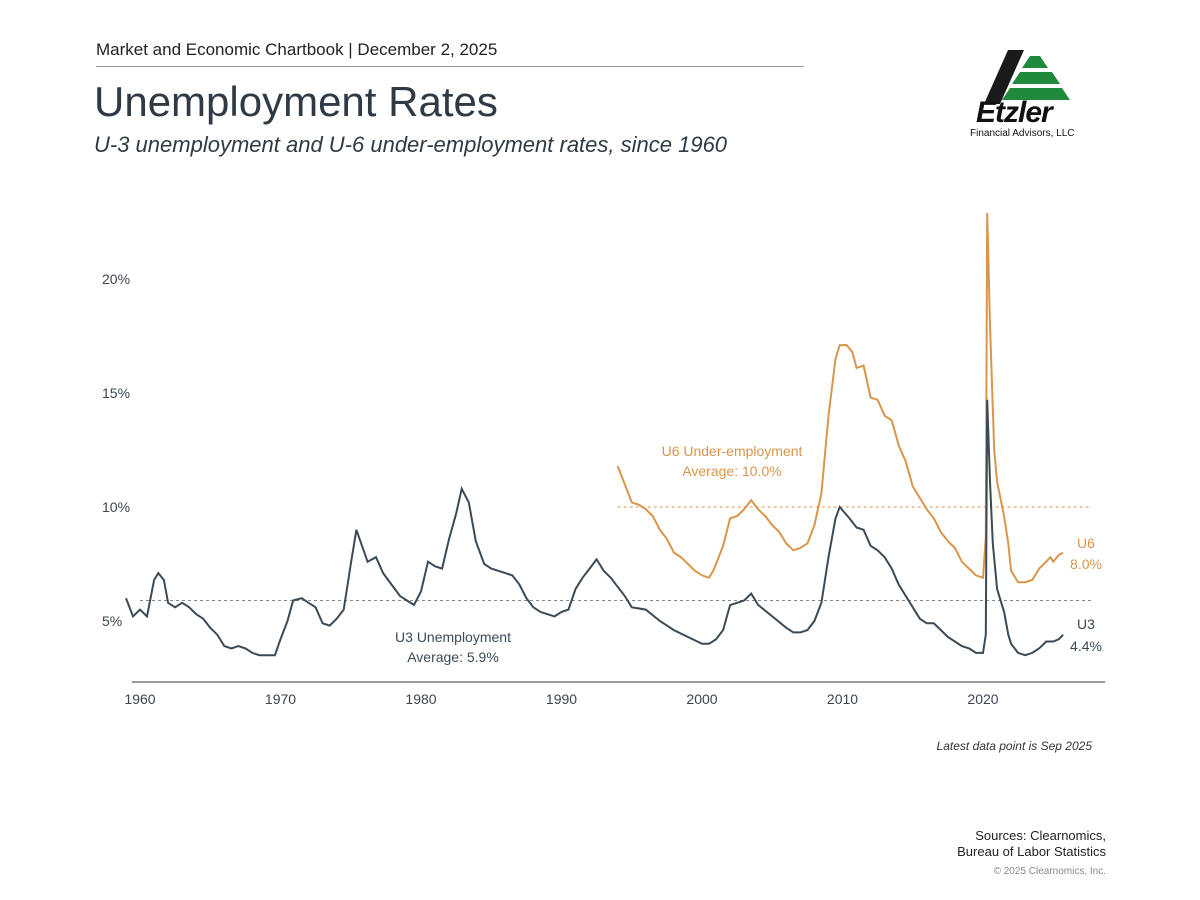 This screenshot has height=900, width=1200. What do you see at coordinates (842, 699) in the screenshot?
I see `x-tick-label: 2010` at bounding box center [842, 699].